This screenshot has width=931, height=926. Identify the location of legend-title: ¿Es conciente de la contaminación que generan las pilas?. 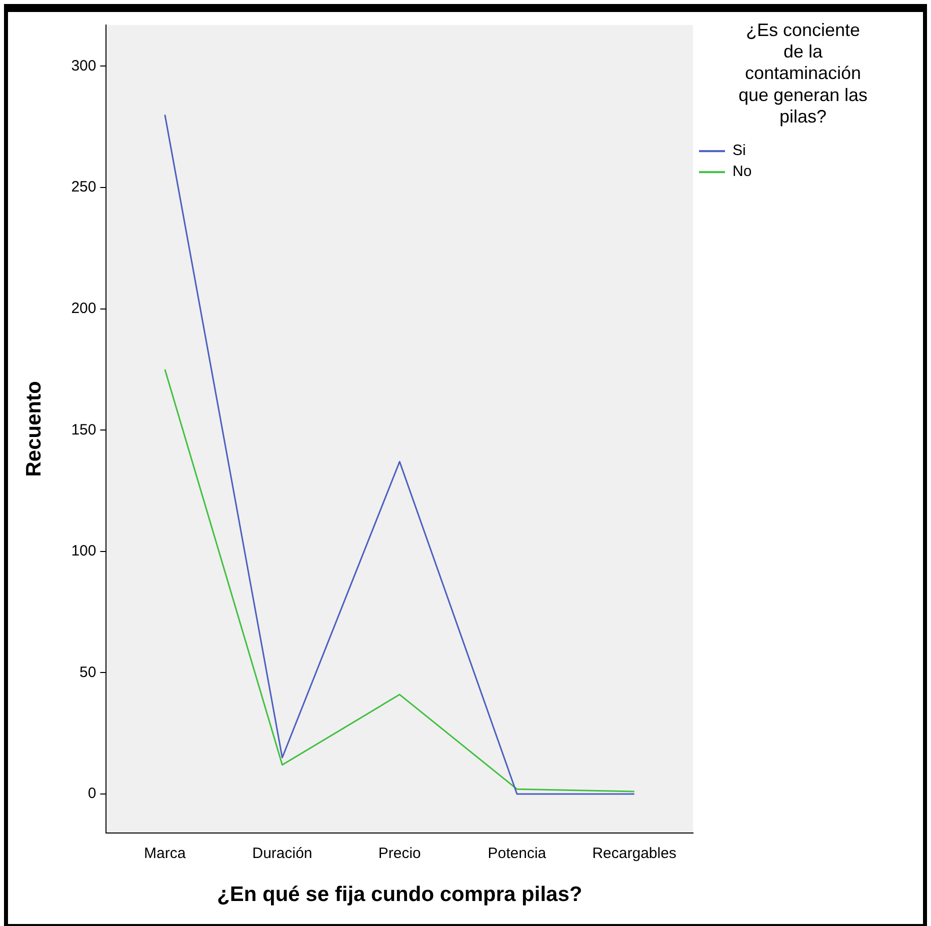
(803, 73).